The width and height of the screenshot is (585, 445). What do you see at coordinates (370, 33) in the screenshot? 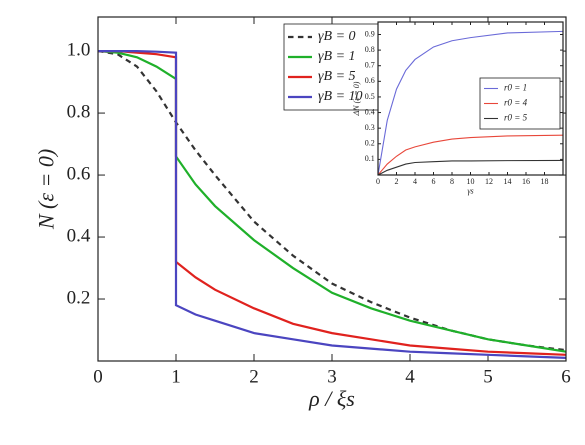
I see `y-tick-label: 0.9` at bounding box center [370, 33].